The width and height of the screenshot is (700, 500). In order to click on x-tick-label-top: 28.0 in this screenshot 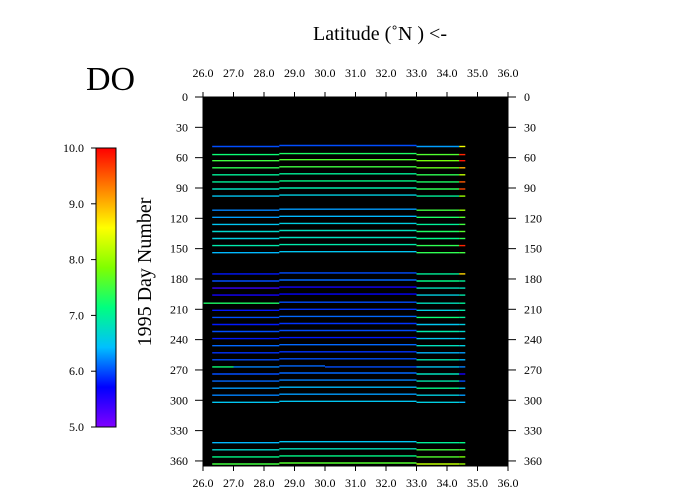, I will do `click(264, 73)`.